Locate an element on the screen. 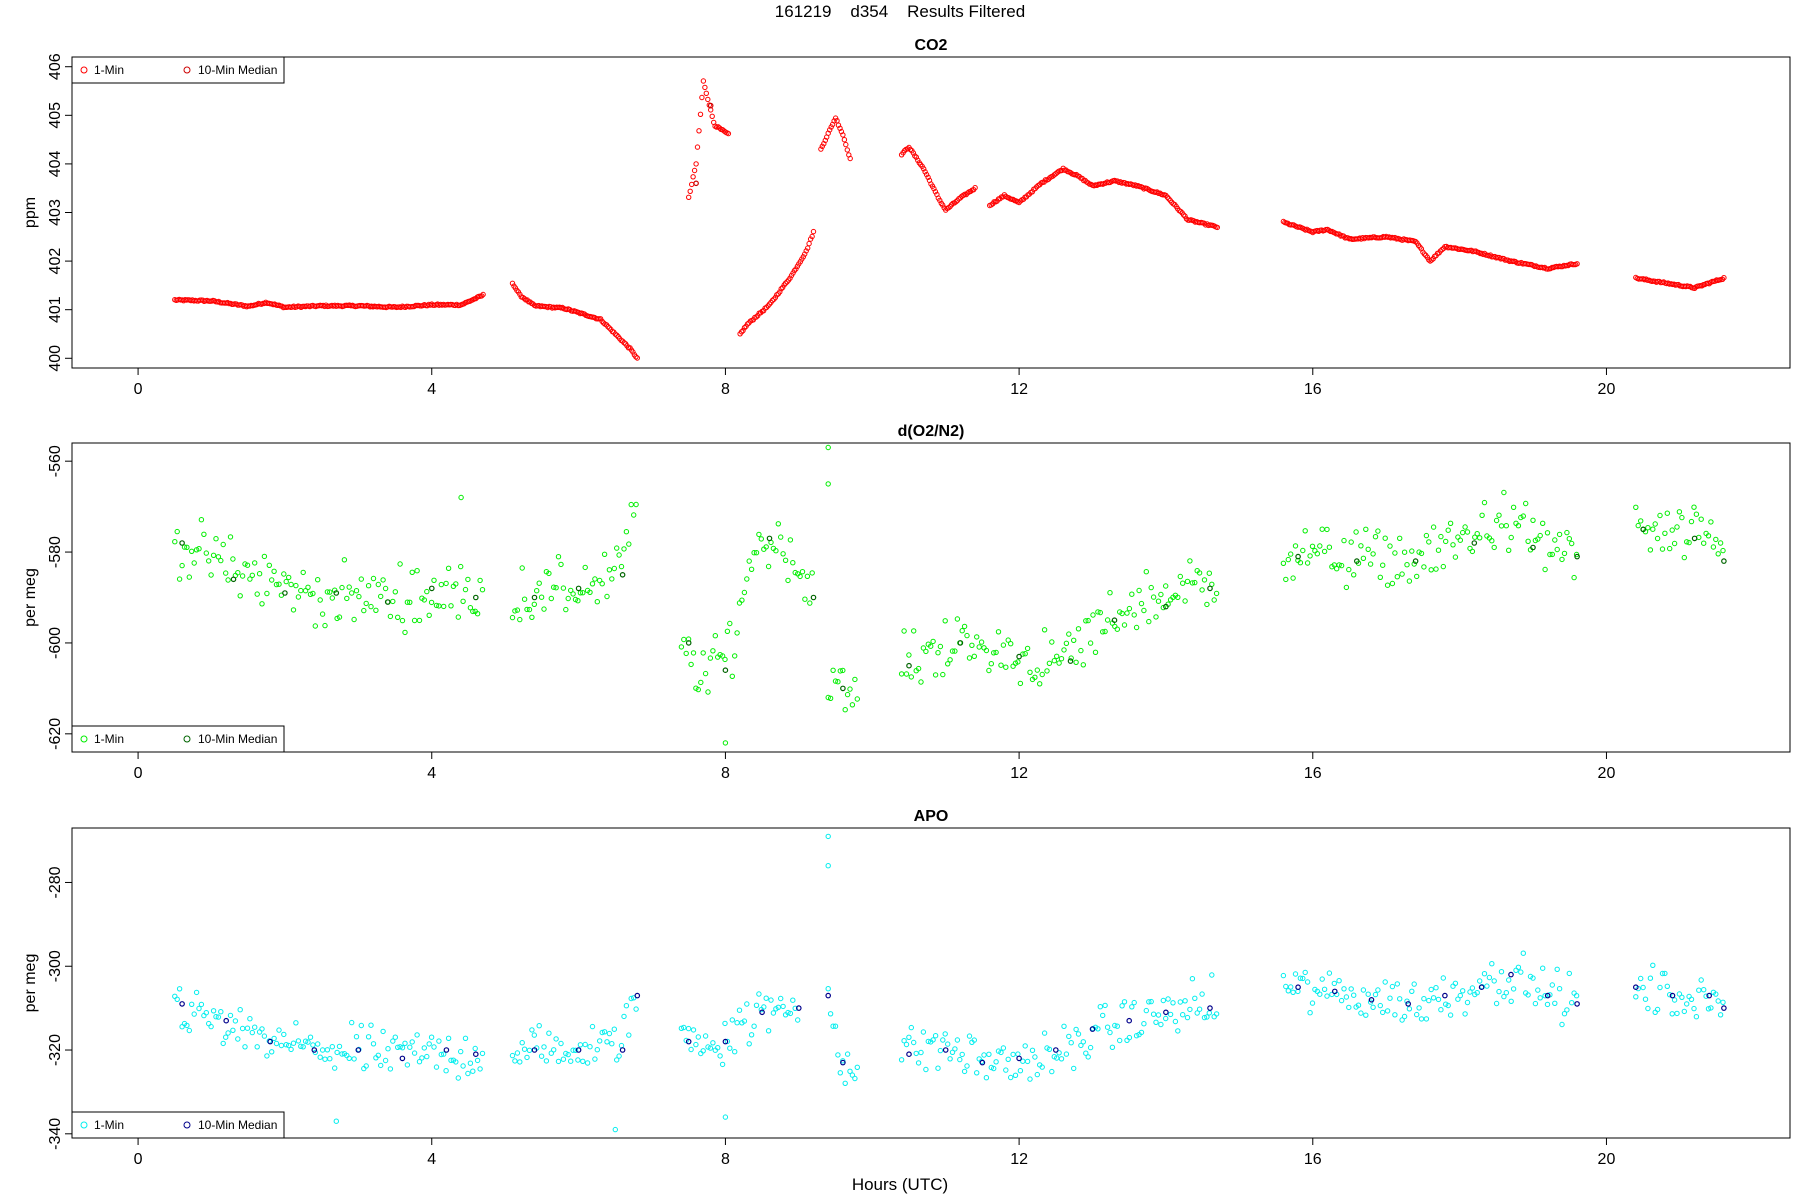 This screenshot has height=1200, width=1800. legend-marker-median is located at coordinates (187, 739).